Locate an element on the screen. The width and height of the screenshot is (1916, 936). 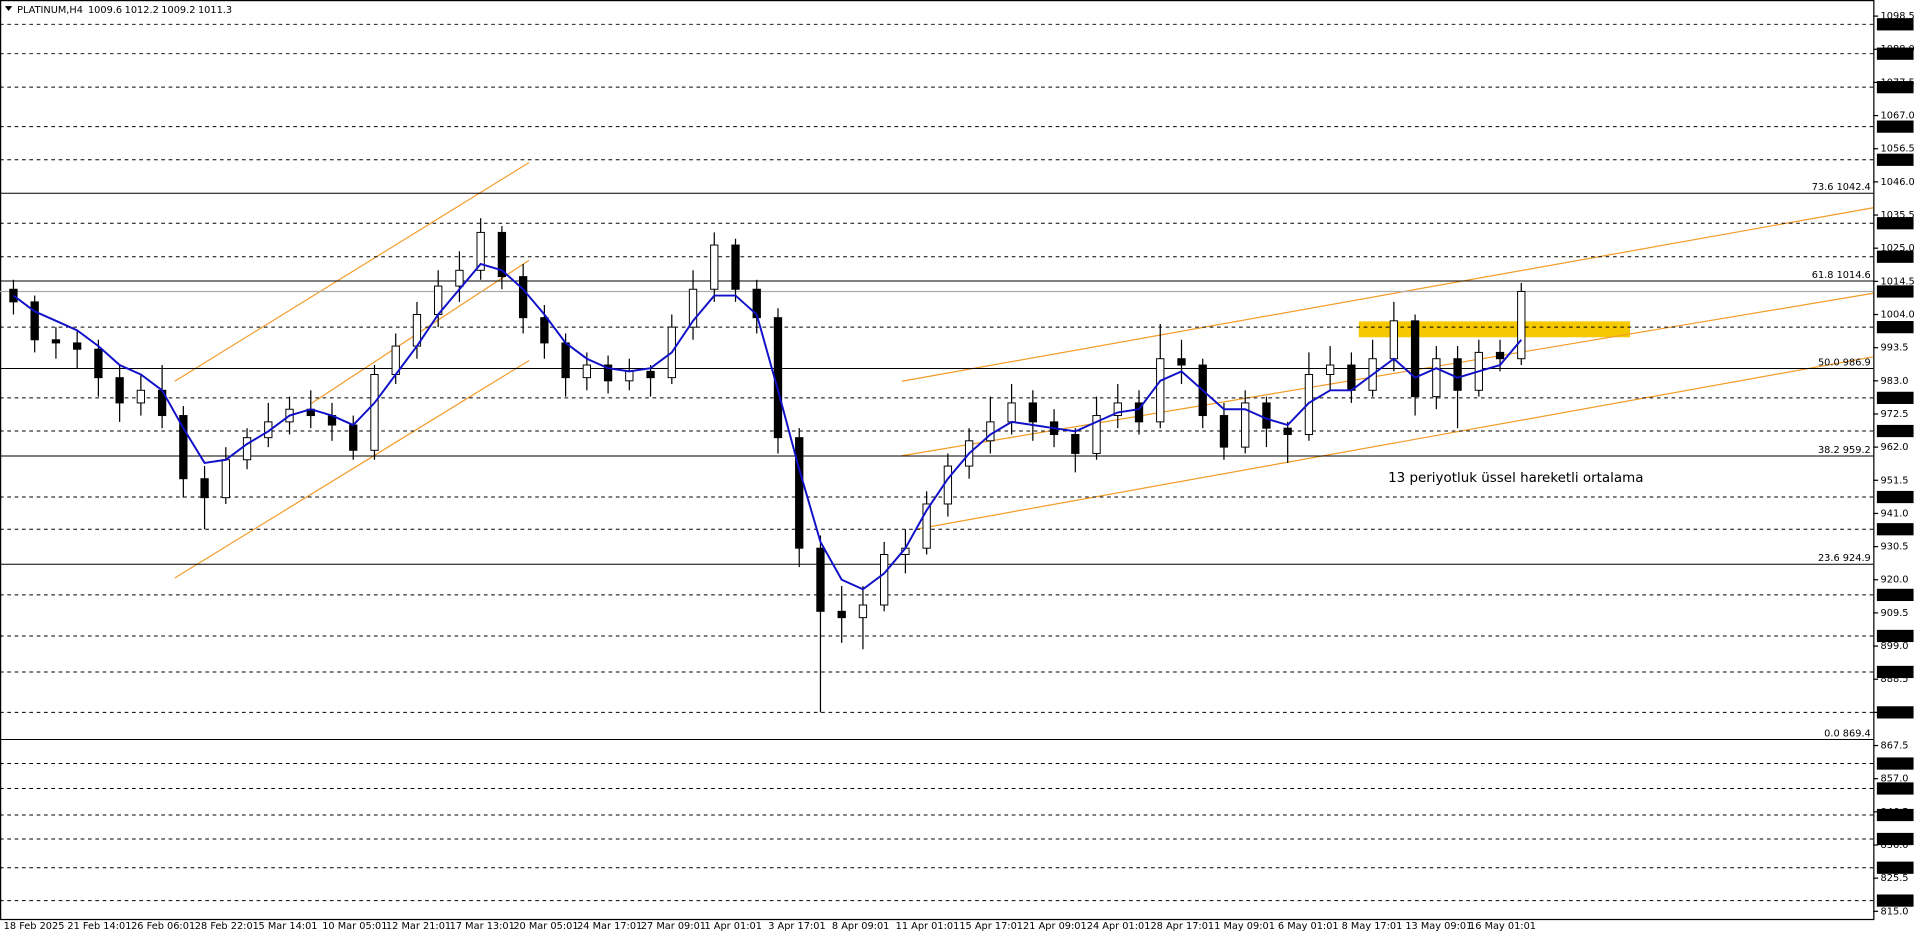
x-tick-label: 24 Apr 01:01 is located at coordinates (1119, 926).